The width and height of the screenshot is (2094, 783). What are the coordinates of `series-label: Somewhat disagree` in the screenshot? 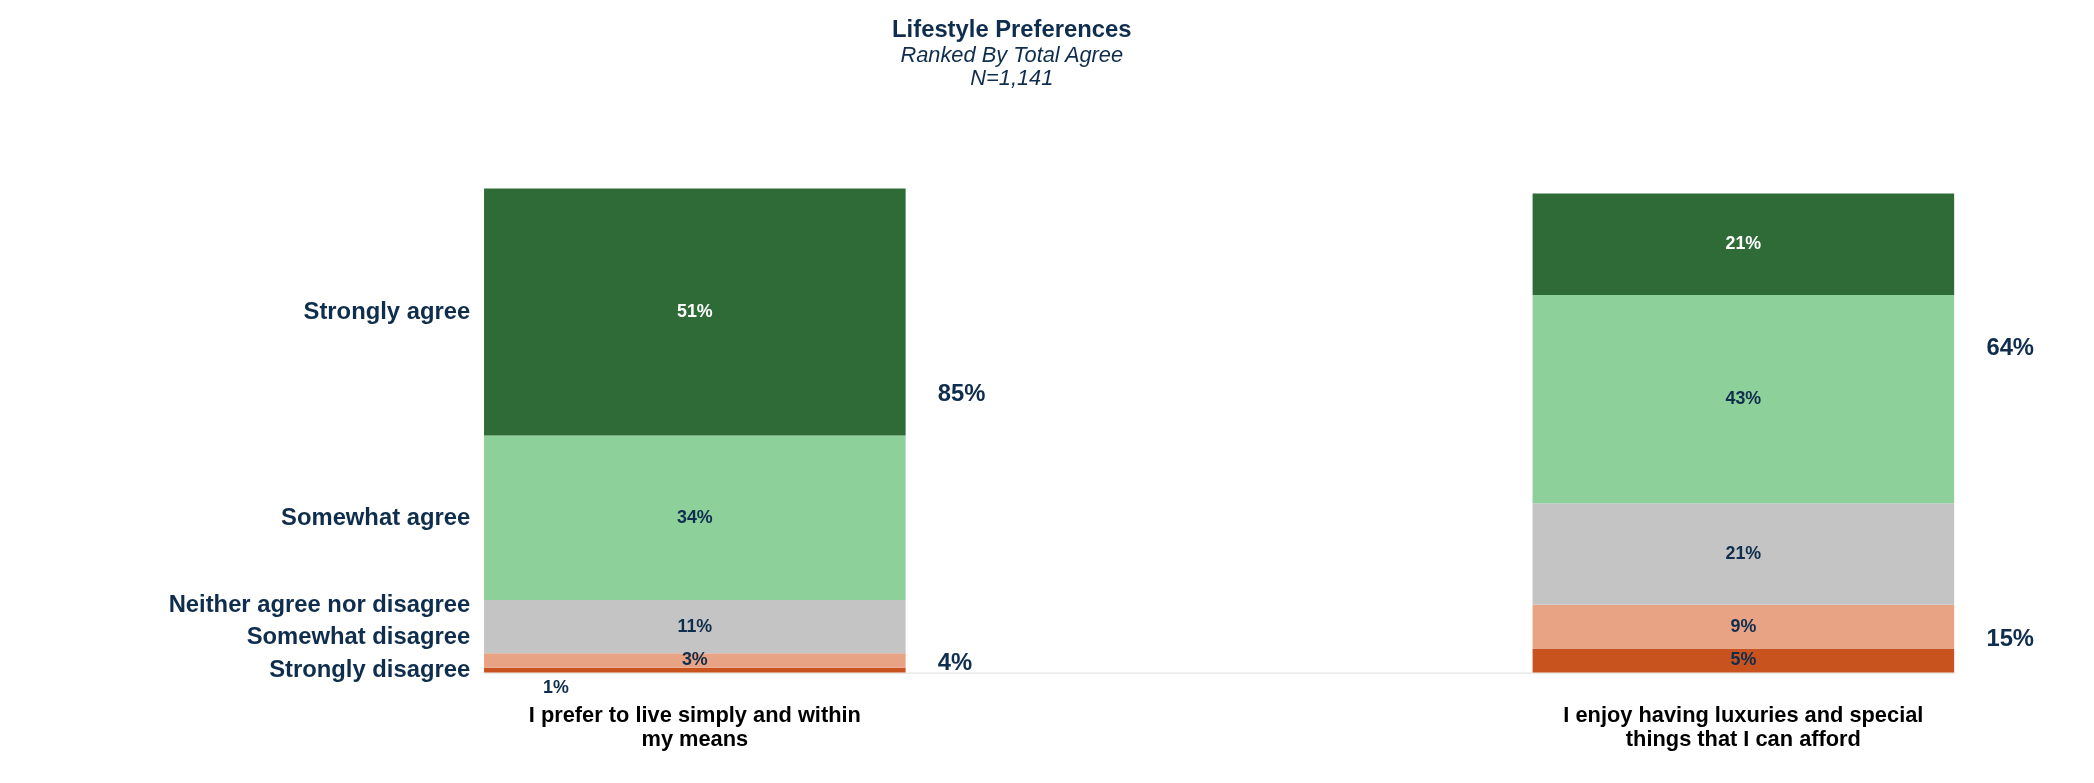 It's located at (358, 636).